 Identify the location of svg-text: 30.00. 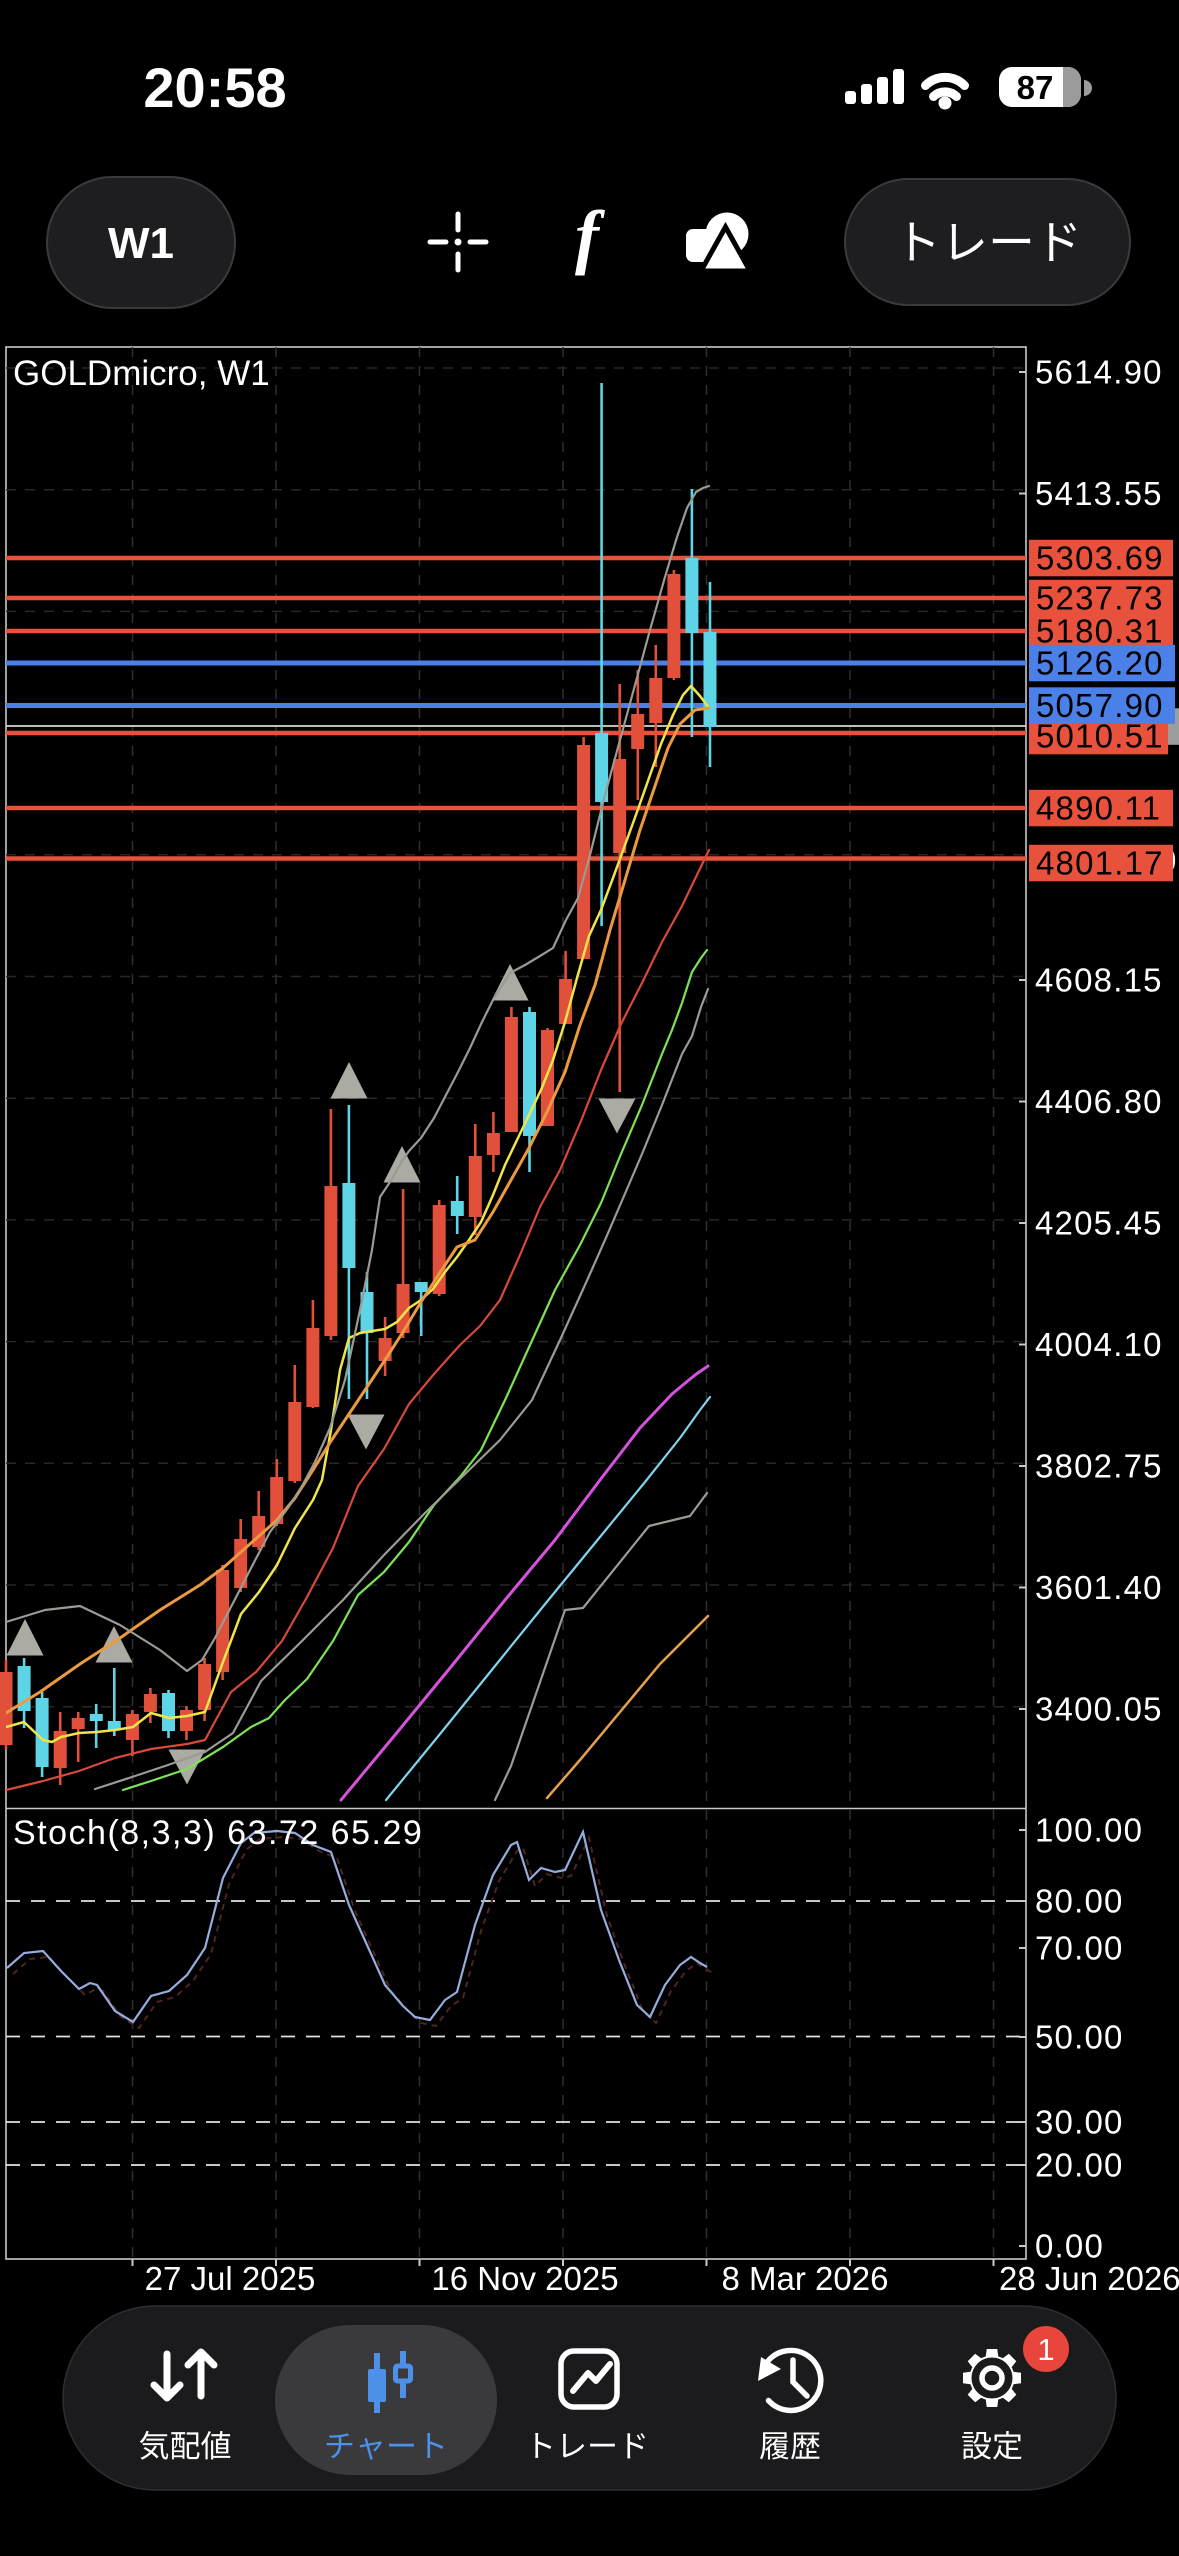
(1079, 2122).